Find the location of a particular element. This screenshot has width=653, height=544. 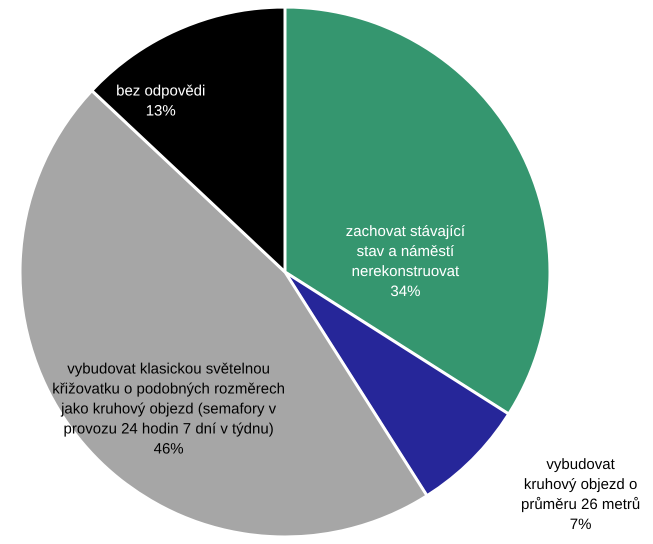

data-label: 34% is located at coordinates (405, 291).